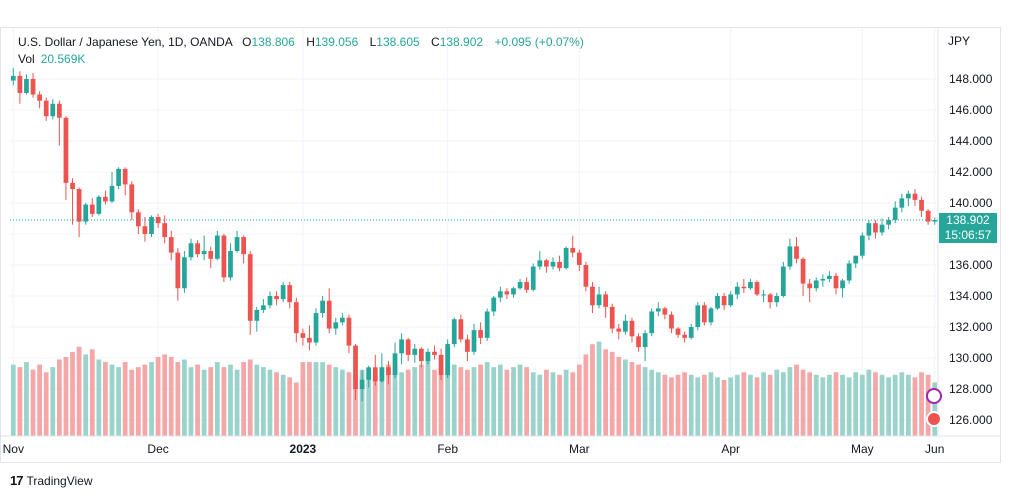 The width and height of the screenshot is (1012, 498). I want to click on volume-legend: Vol 20.569K, so click(51, 59).